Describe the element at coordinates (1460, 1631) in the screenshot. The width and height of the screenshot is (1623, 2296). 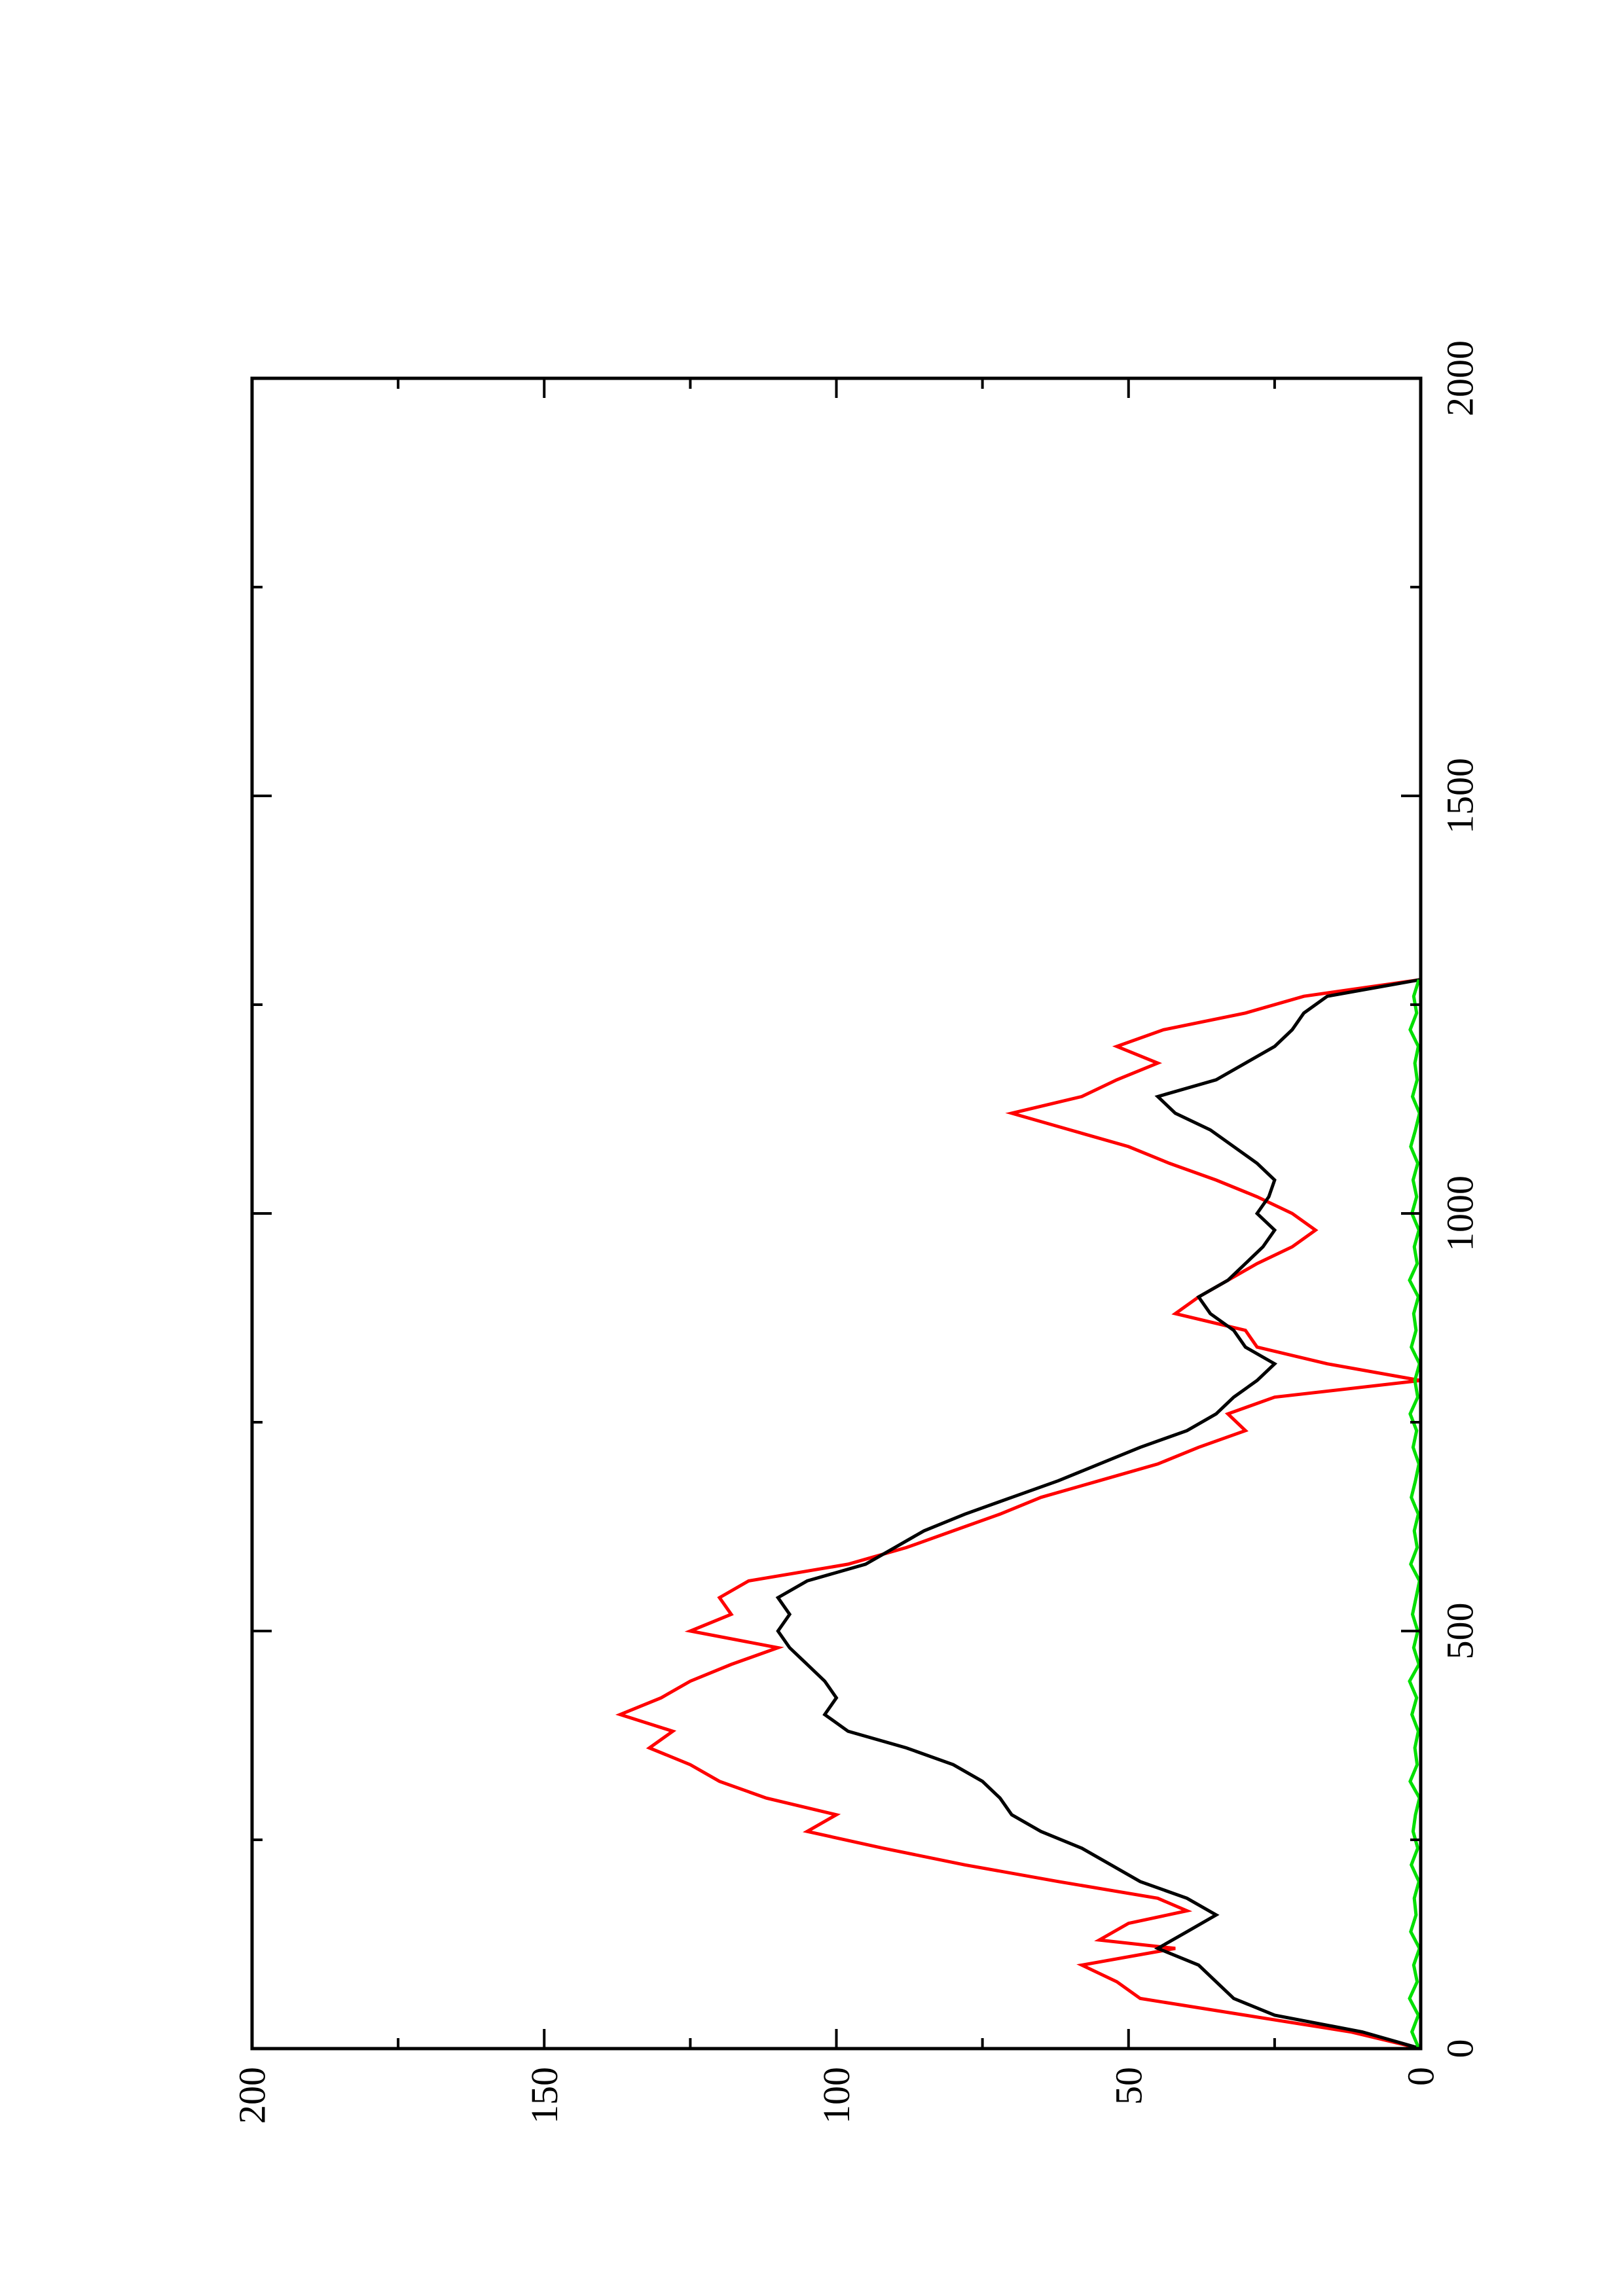
I see `x-tick-label: 500` at that location.